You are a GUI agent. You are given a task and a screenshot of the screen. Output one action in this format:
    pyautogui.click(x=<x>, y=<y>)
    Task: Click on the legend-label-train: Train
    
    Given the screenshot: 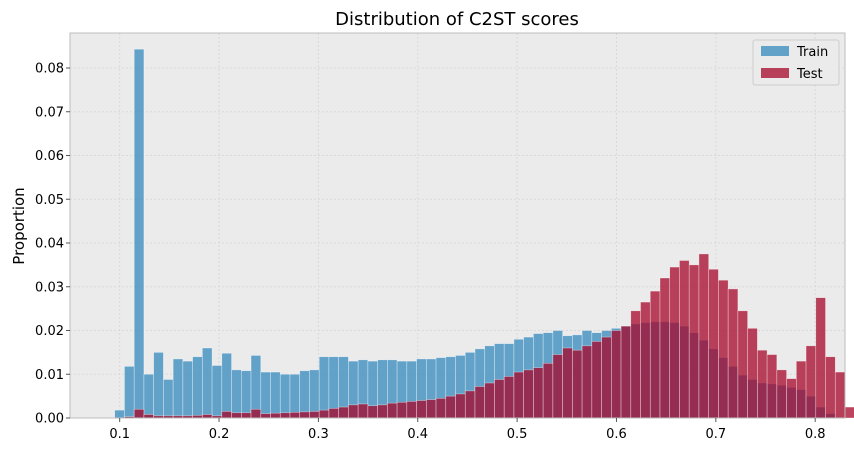 What is the action you would take?
    pyautogui.click(x=812, y=52)
    